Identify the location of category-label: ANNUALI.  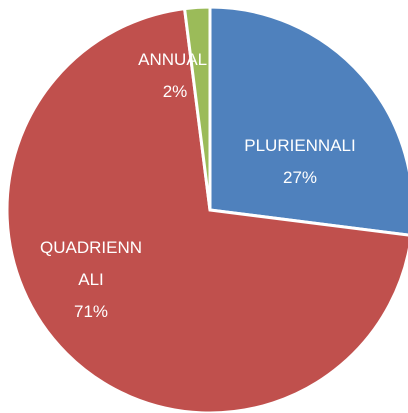
(175, 59).